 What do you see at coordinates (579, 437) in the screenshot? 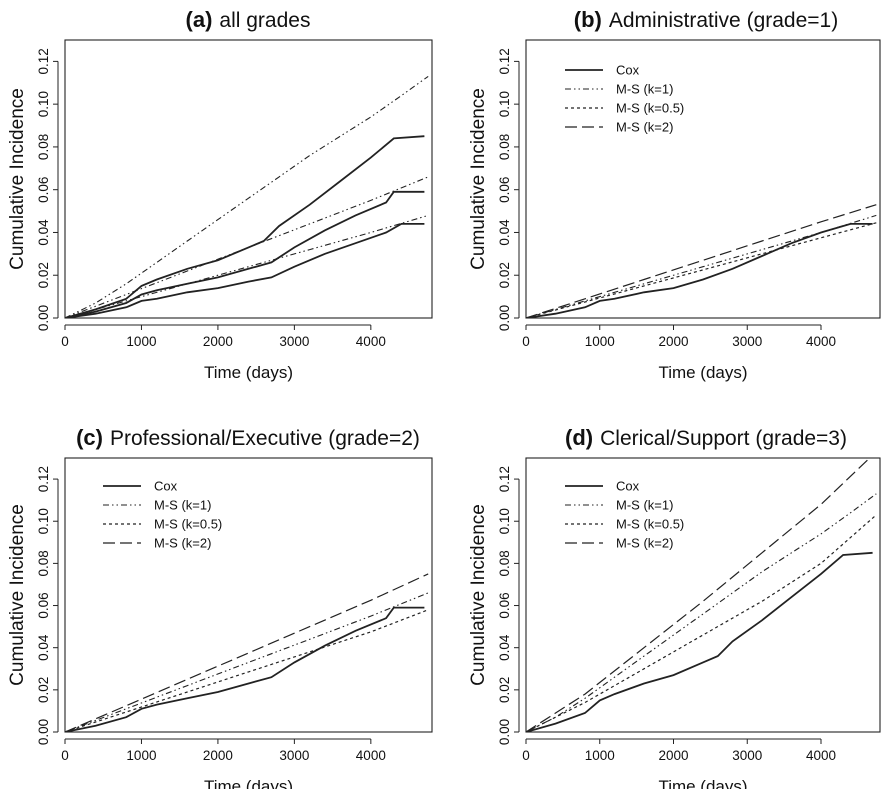
I see `panel-title-tag: (d)` at bounding box center [579, 437].